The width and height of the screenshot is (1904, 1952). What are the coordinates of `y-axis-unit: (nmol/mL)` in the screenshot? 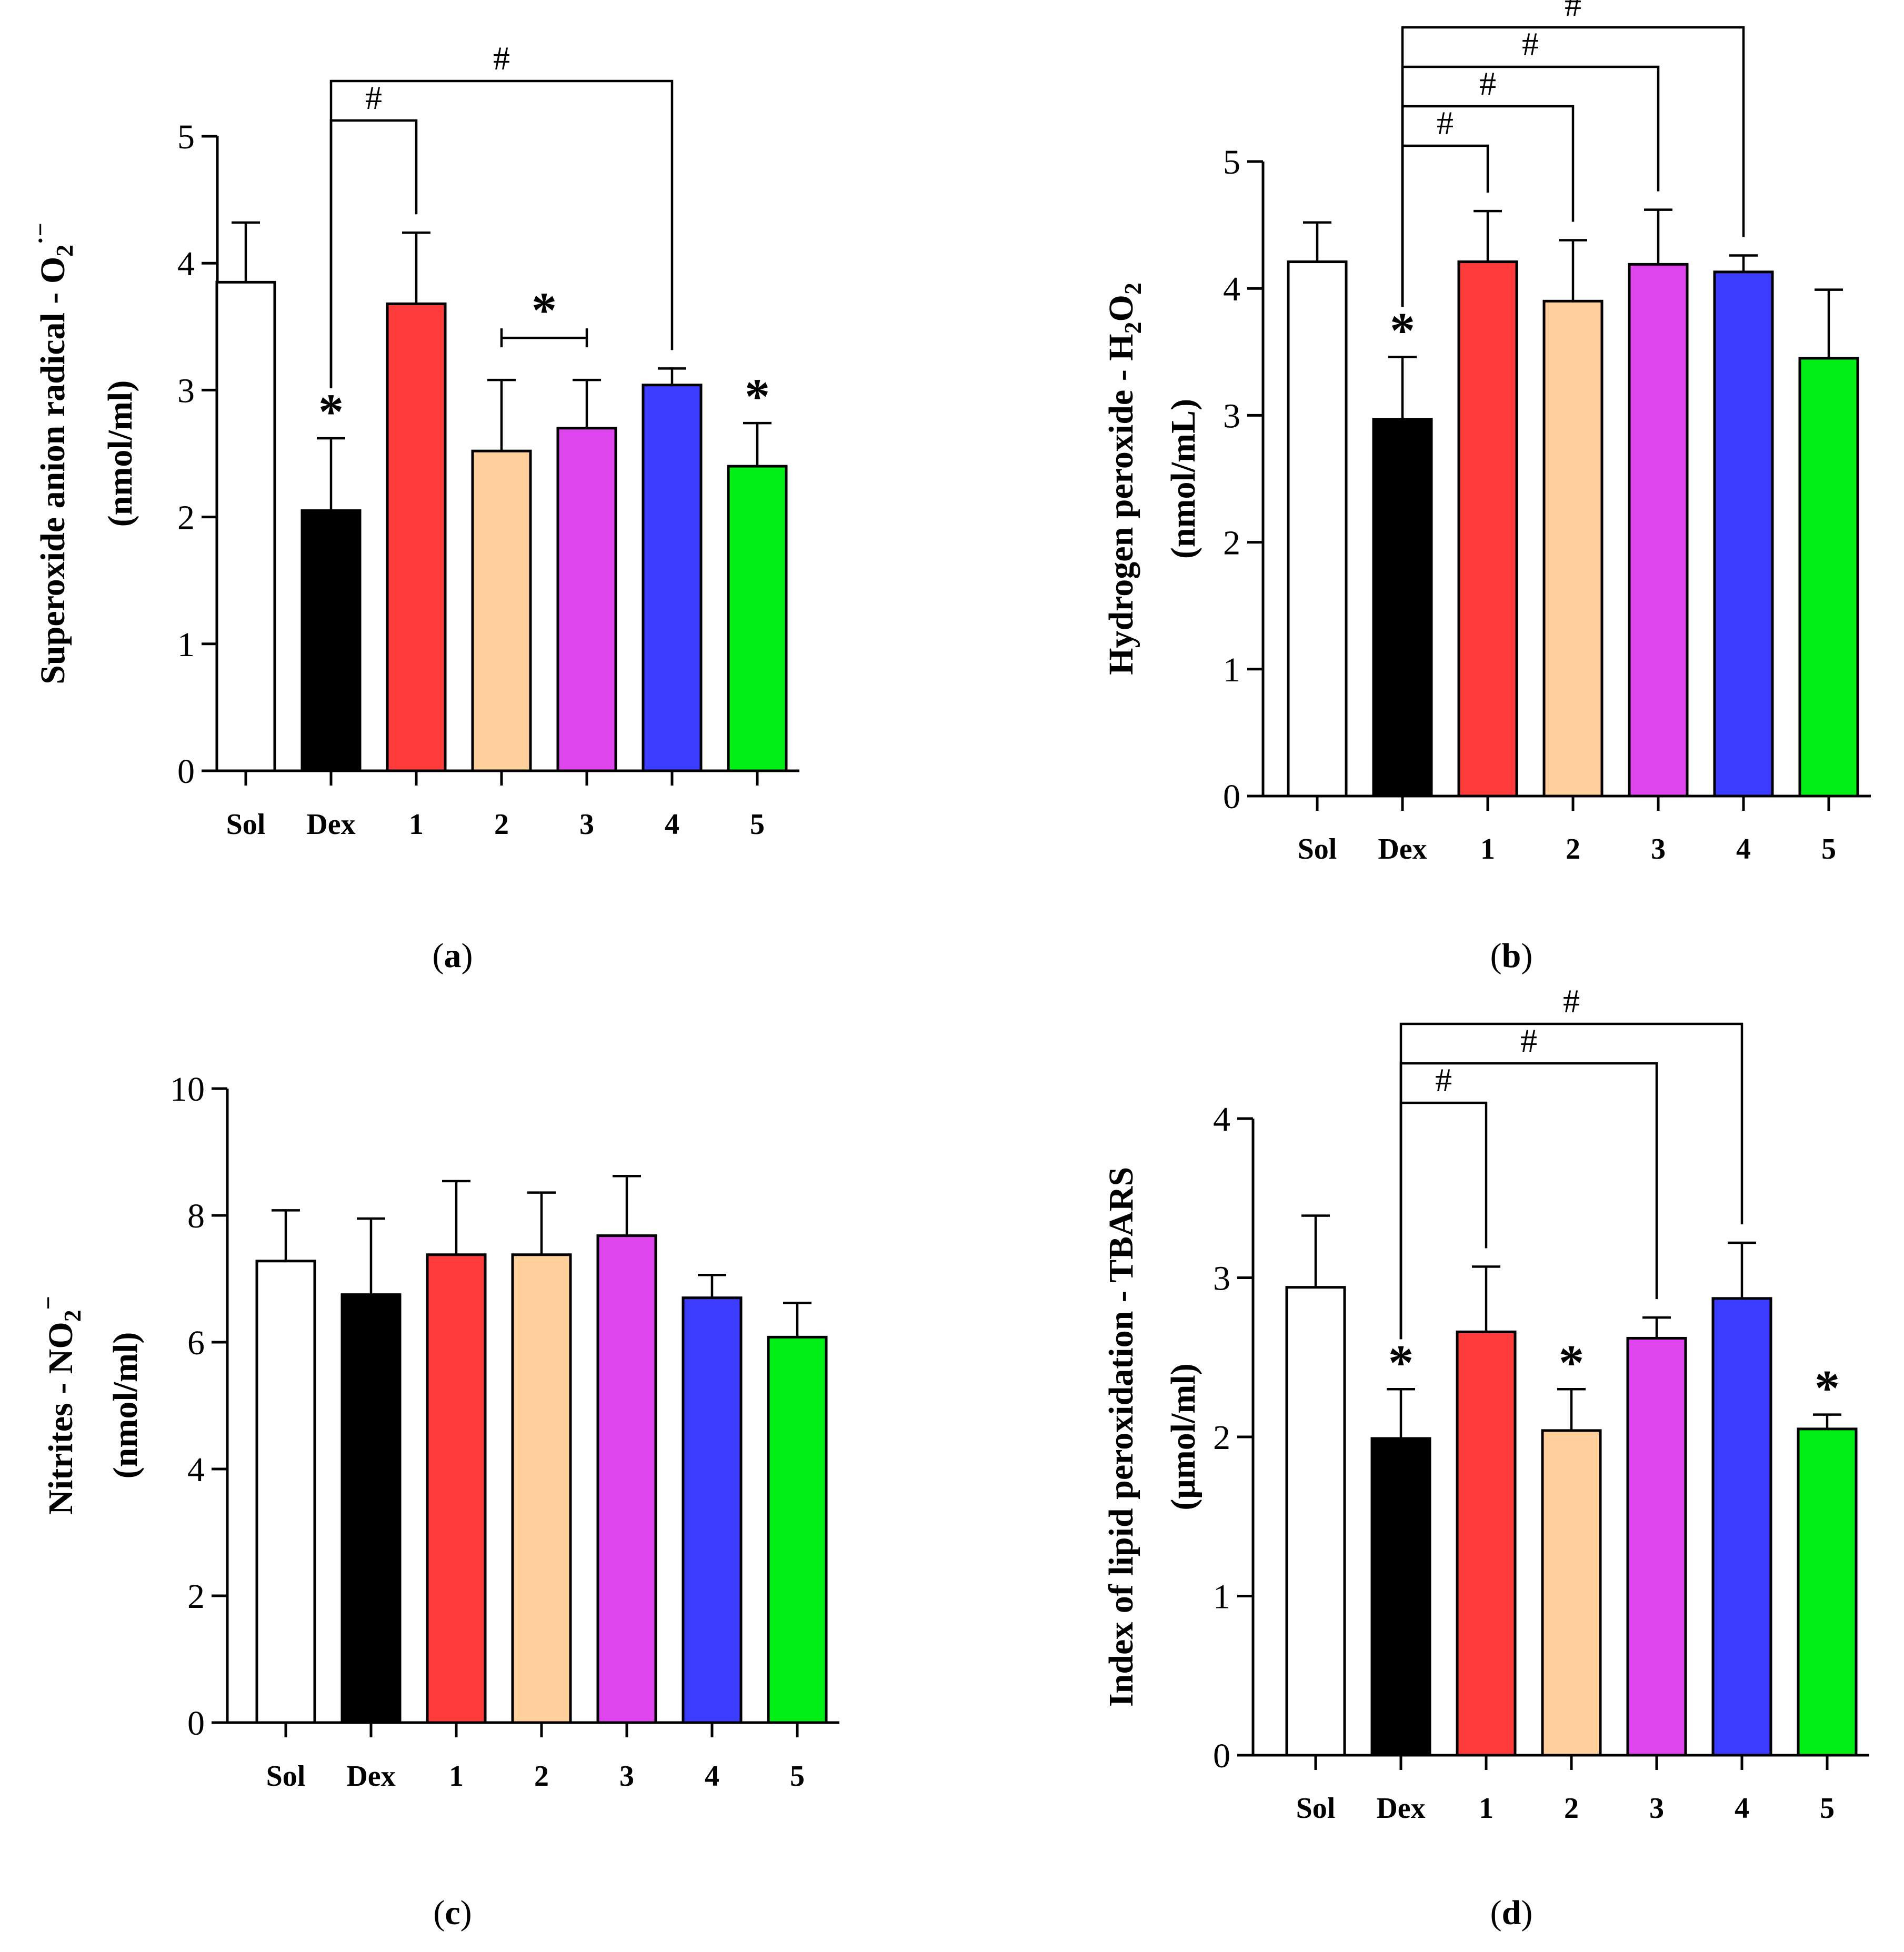 It's located at (1183, 479).